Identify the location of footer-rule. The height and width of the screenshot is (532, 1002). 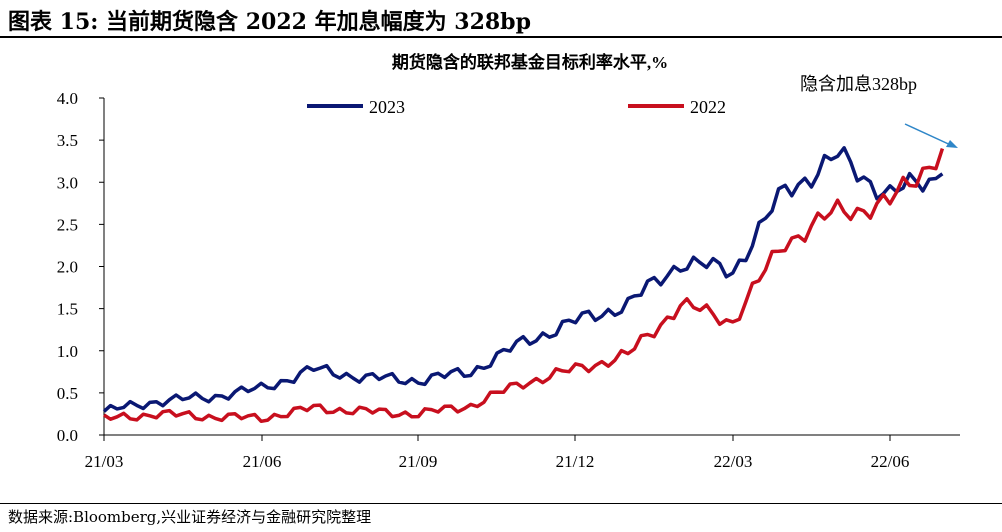
(501, 503).